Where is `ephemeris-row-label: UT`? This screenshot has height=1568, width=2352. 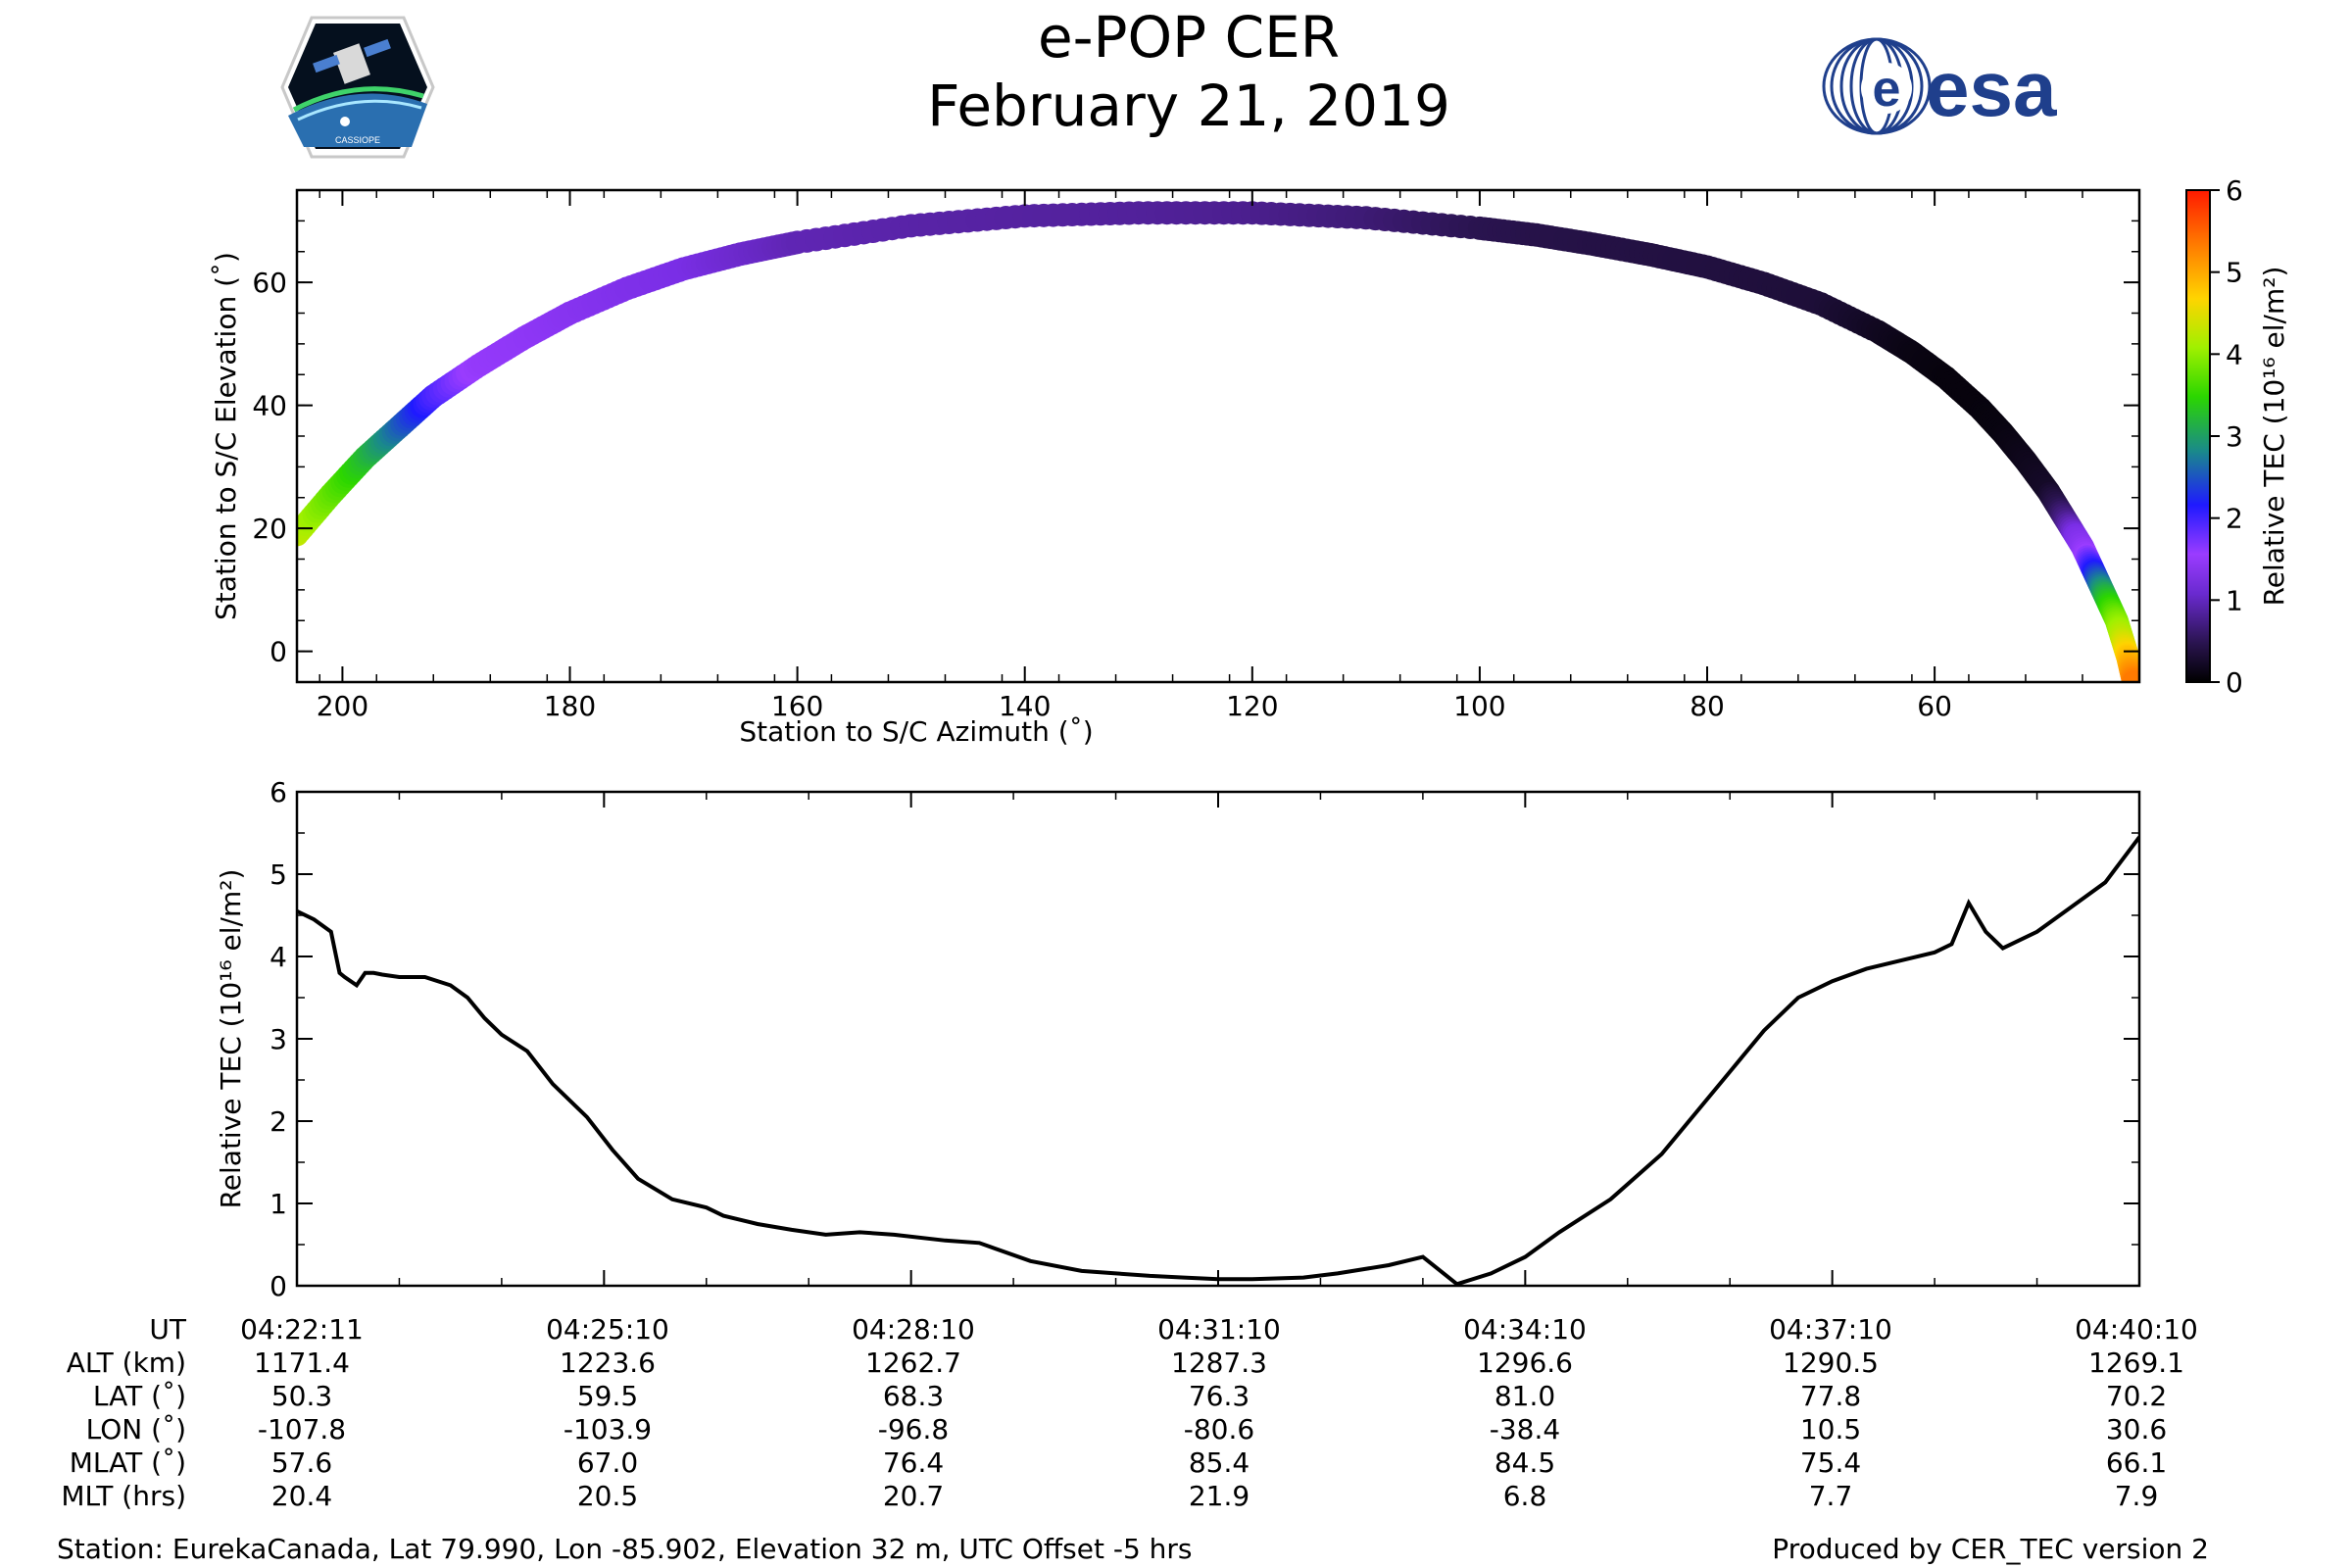
ephemeris-row-label: UT is located at coordinates (167, 1329).